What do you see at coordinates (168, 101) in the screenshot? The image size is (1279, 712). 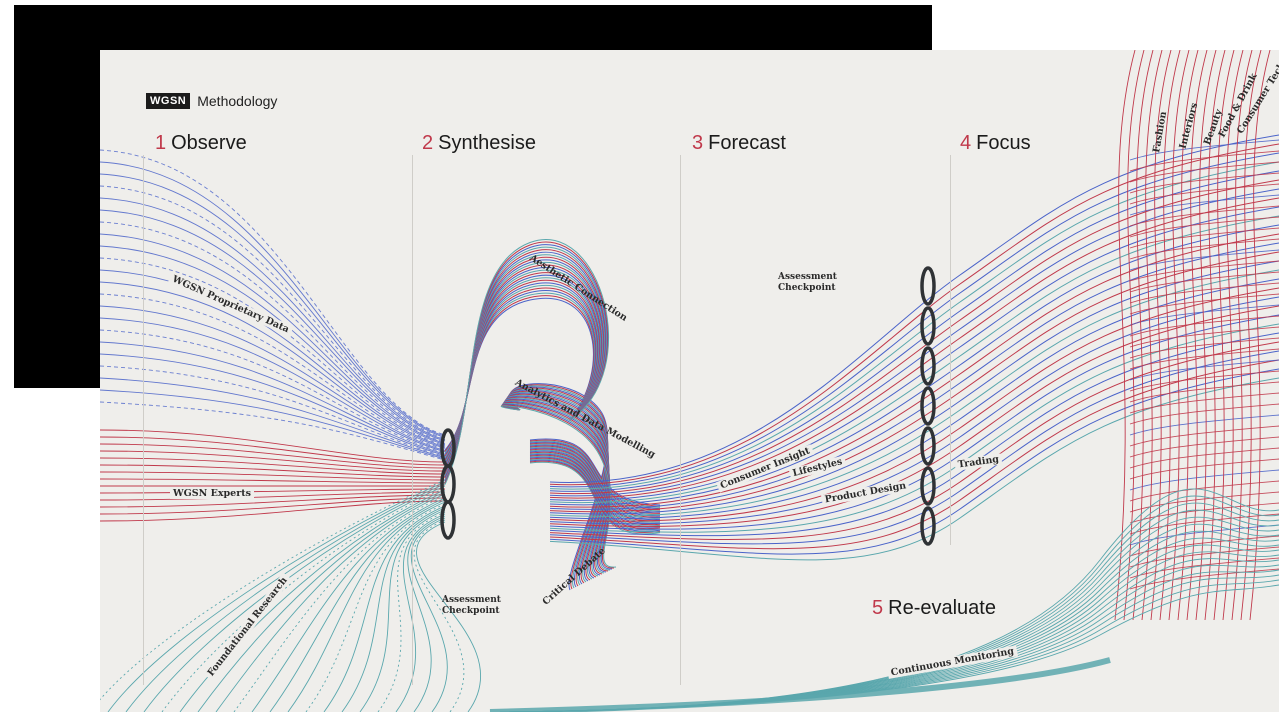 I see `wgsn-logo: WGSN` at bounding box center [168, 101].